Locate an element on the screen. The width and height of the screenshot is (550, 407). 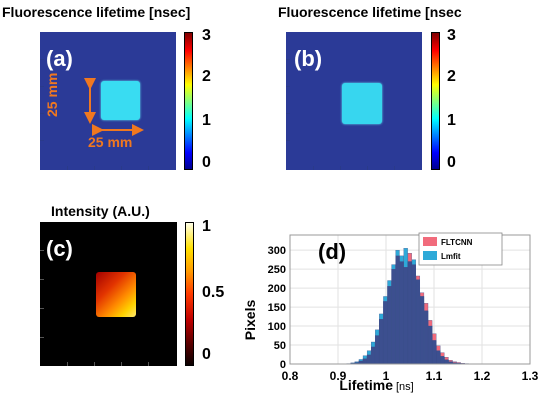
legend-swatch-lmfit is located at coordinates (430, 255).